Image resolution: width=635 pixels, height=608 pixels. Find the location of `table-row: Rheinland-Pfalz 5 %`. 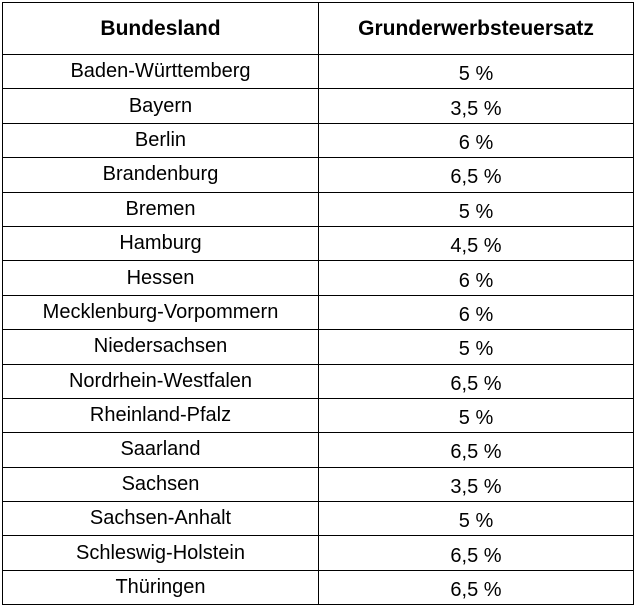

table-row: Rheinland-Pfalz 5 % is located at coordinates (318, 415).